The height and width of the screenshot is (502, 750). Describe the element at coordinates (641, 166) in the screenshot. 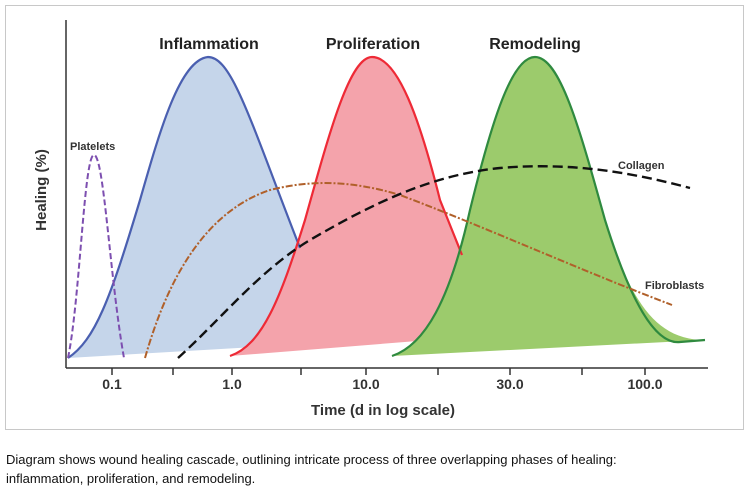

I see `collagen-label: Collagen` at that location.